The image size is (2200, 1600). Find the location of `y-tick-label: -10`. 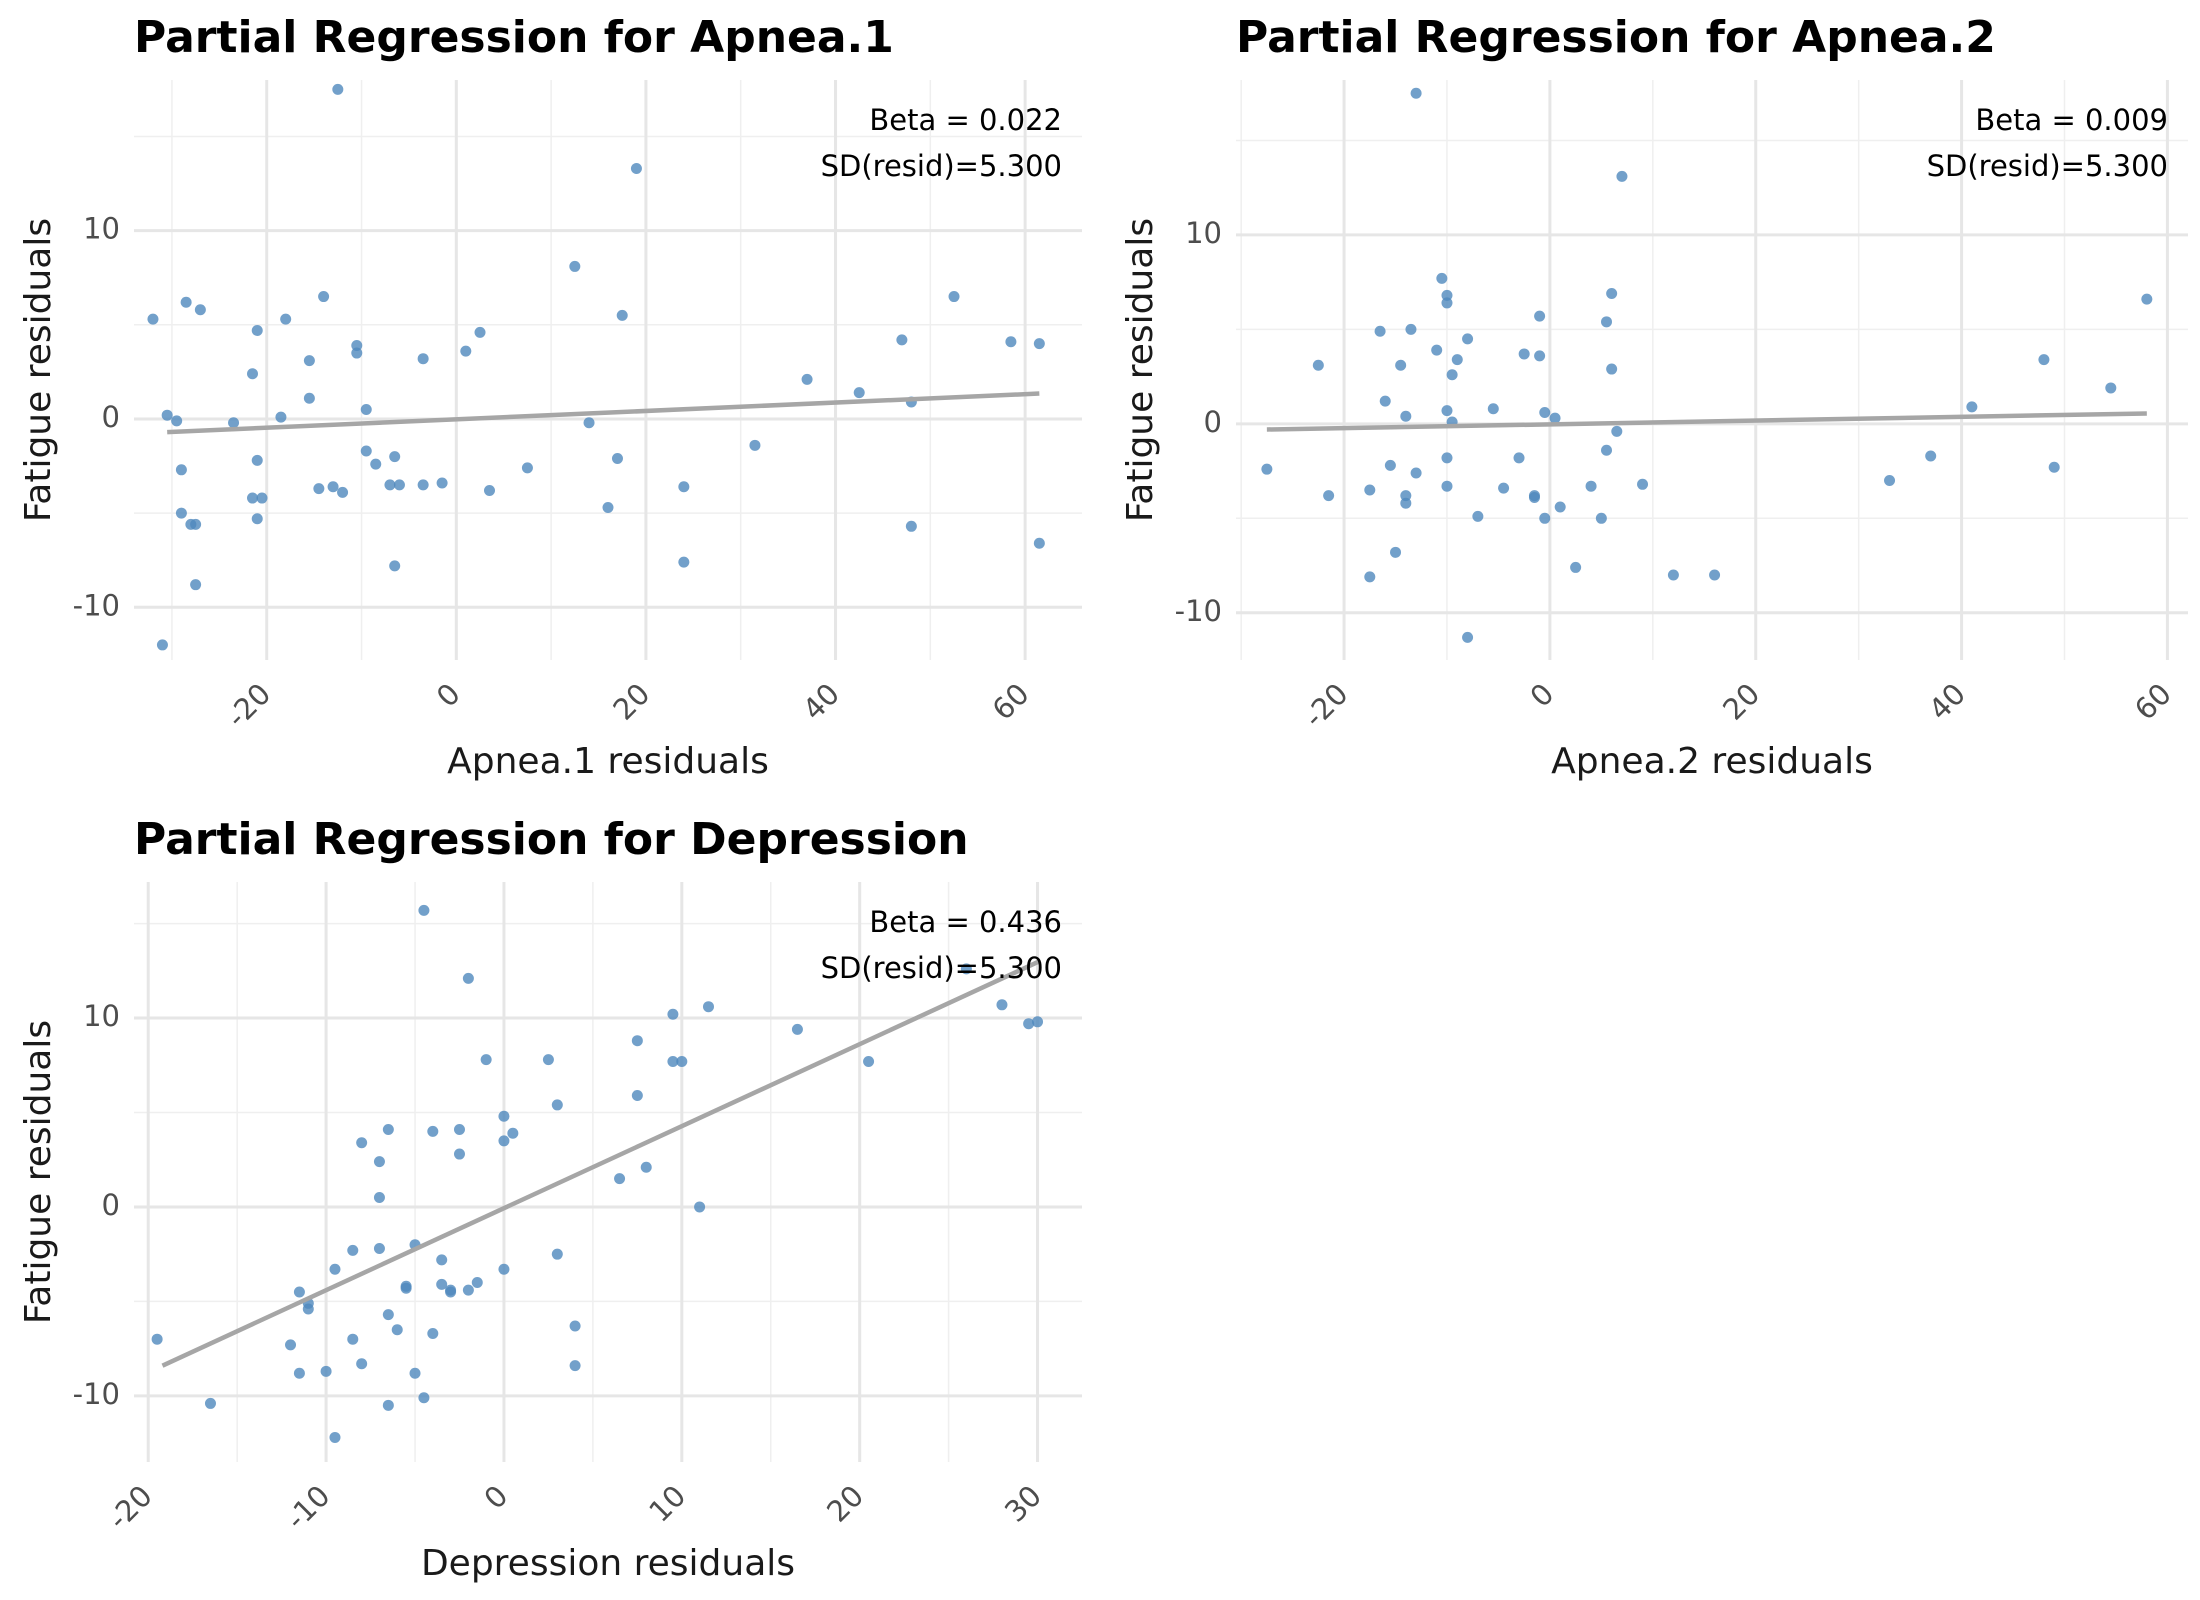

y-tick-label: -10 is located at coordinates (96, 1394).